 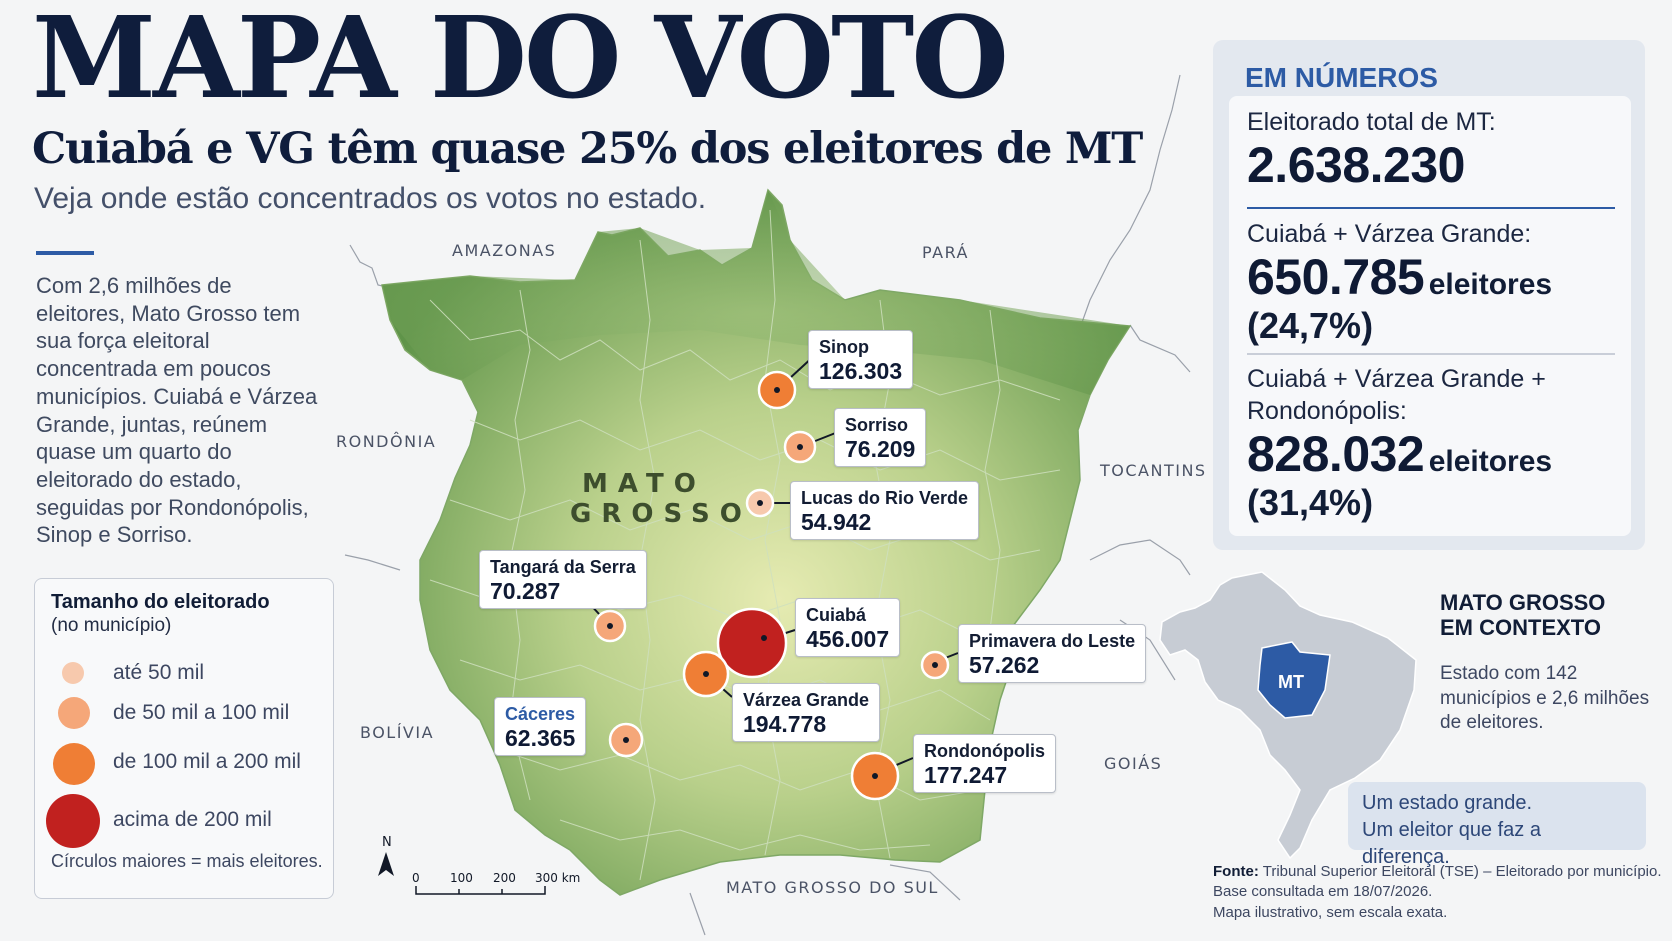 I want to click on city-value: 456.007, so click(x=848, y=638).